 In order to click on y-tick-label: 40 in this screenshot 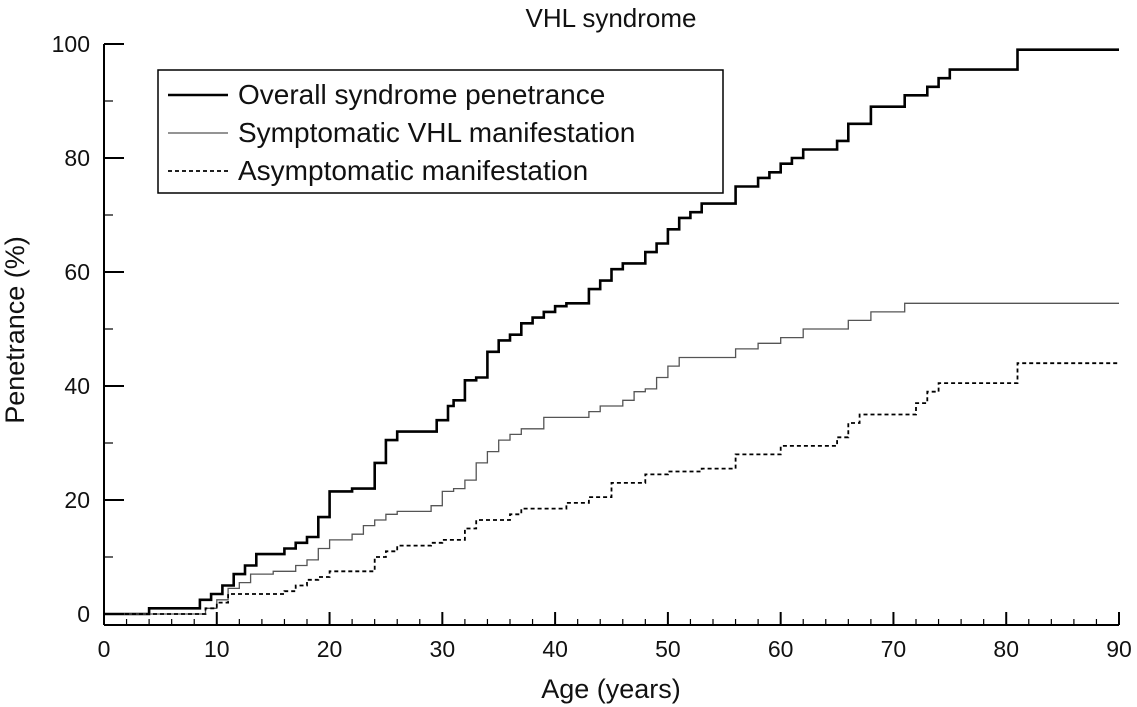, I will do `click(77, 386)`.